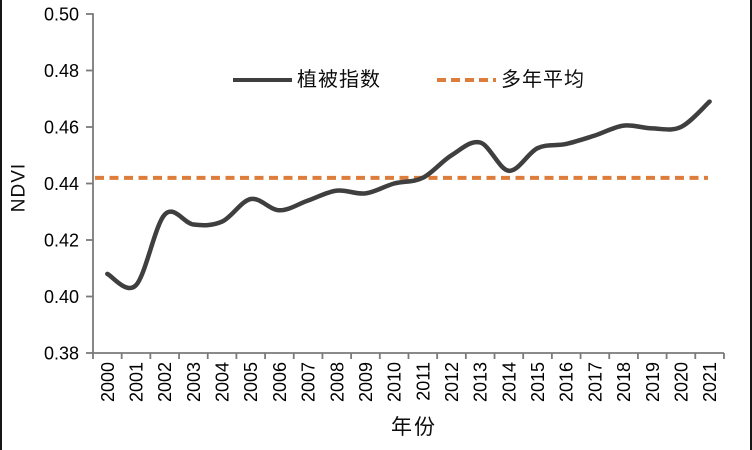 The image size is (752, 450). I want to click on x-tick-label: 2001, so click(137, 382).